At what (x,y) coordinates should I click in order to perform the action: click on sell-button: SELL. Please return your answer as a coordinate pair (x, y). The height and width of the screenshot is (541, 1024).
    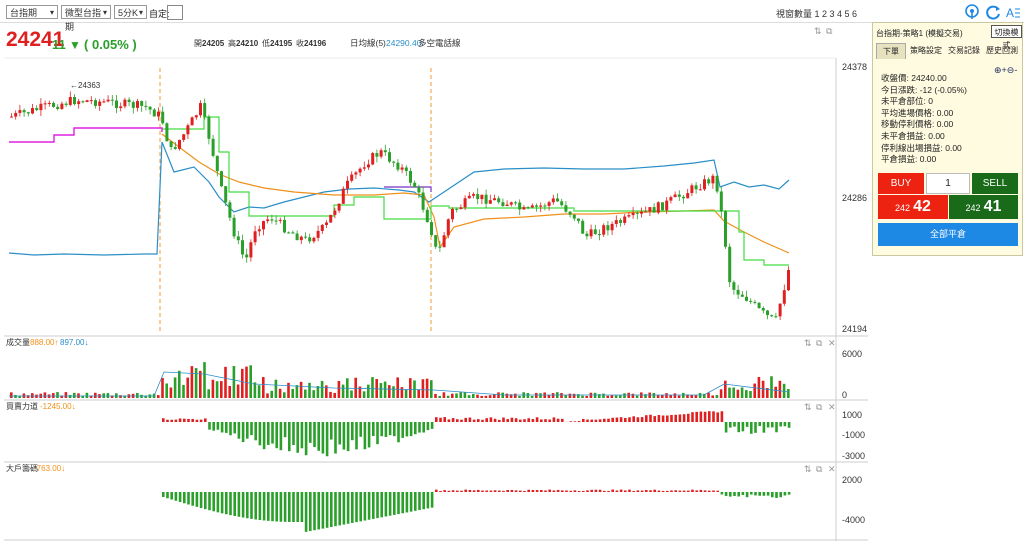
    Looking at the image, I should click on (995, 183).